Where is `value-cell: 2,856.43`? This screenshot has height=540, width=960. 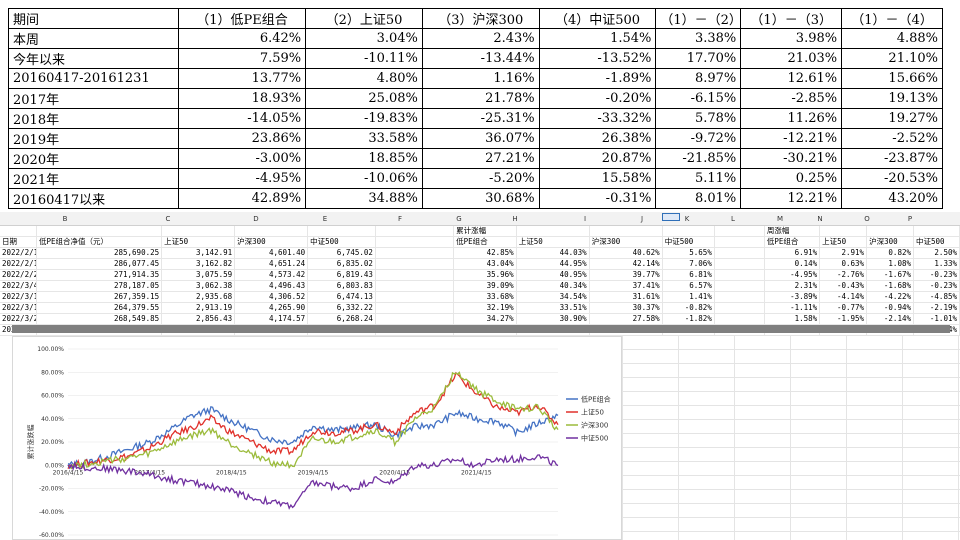 value-cell: 2,856.43 is located at coordinates (198, 319).